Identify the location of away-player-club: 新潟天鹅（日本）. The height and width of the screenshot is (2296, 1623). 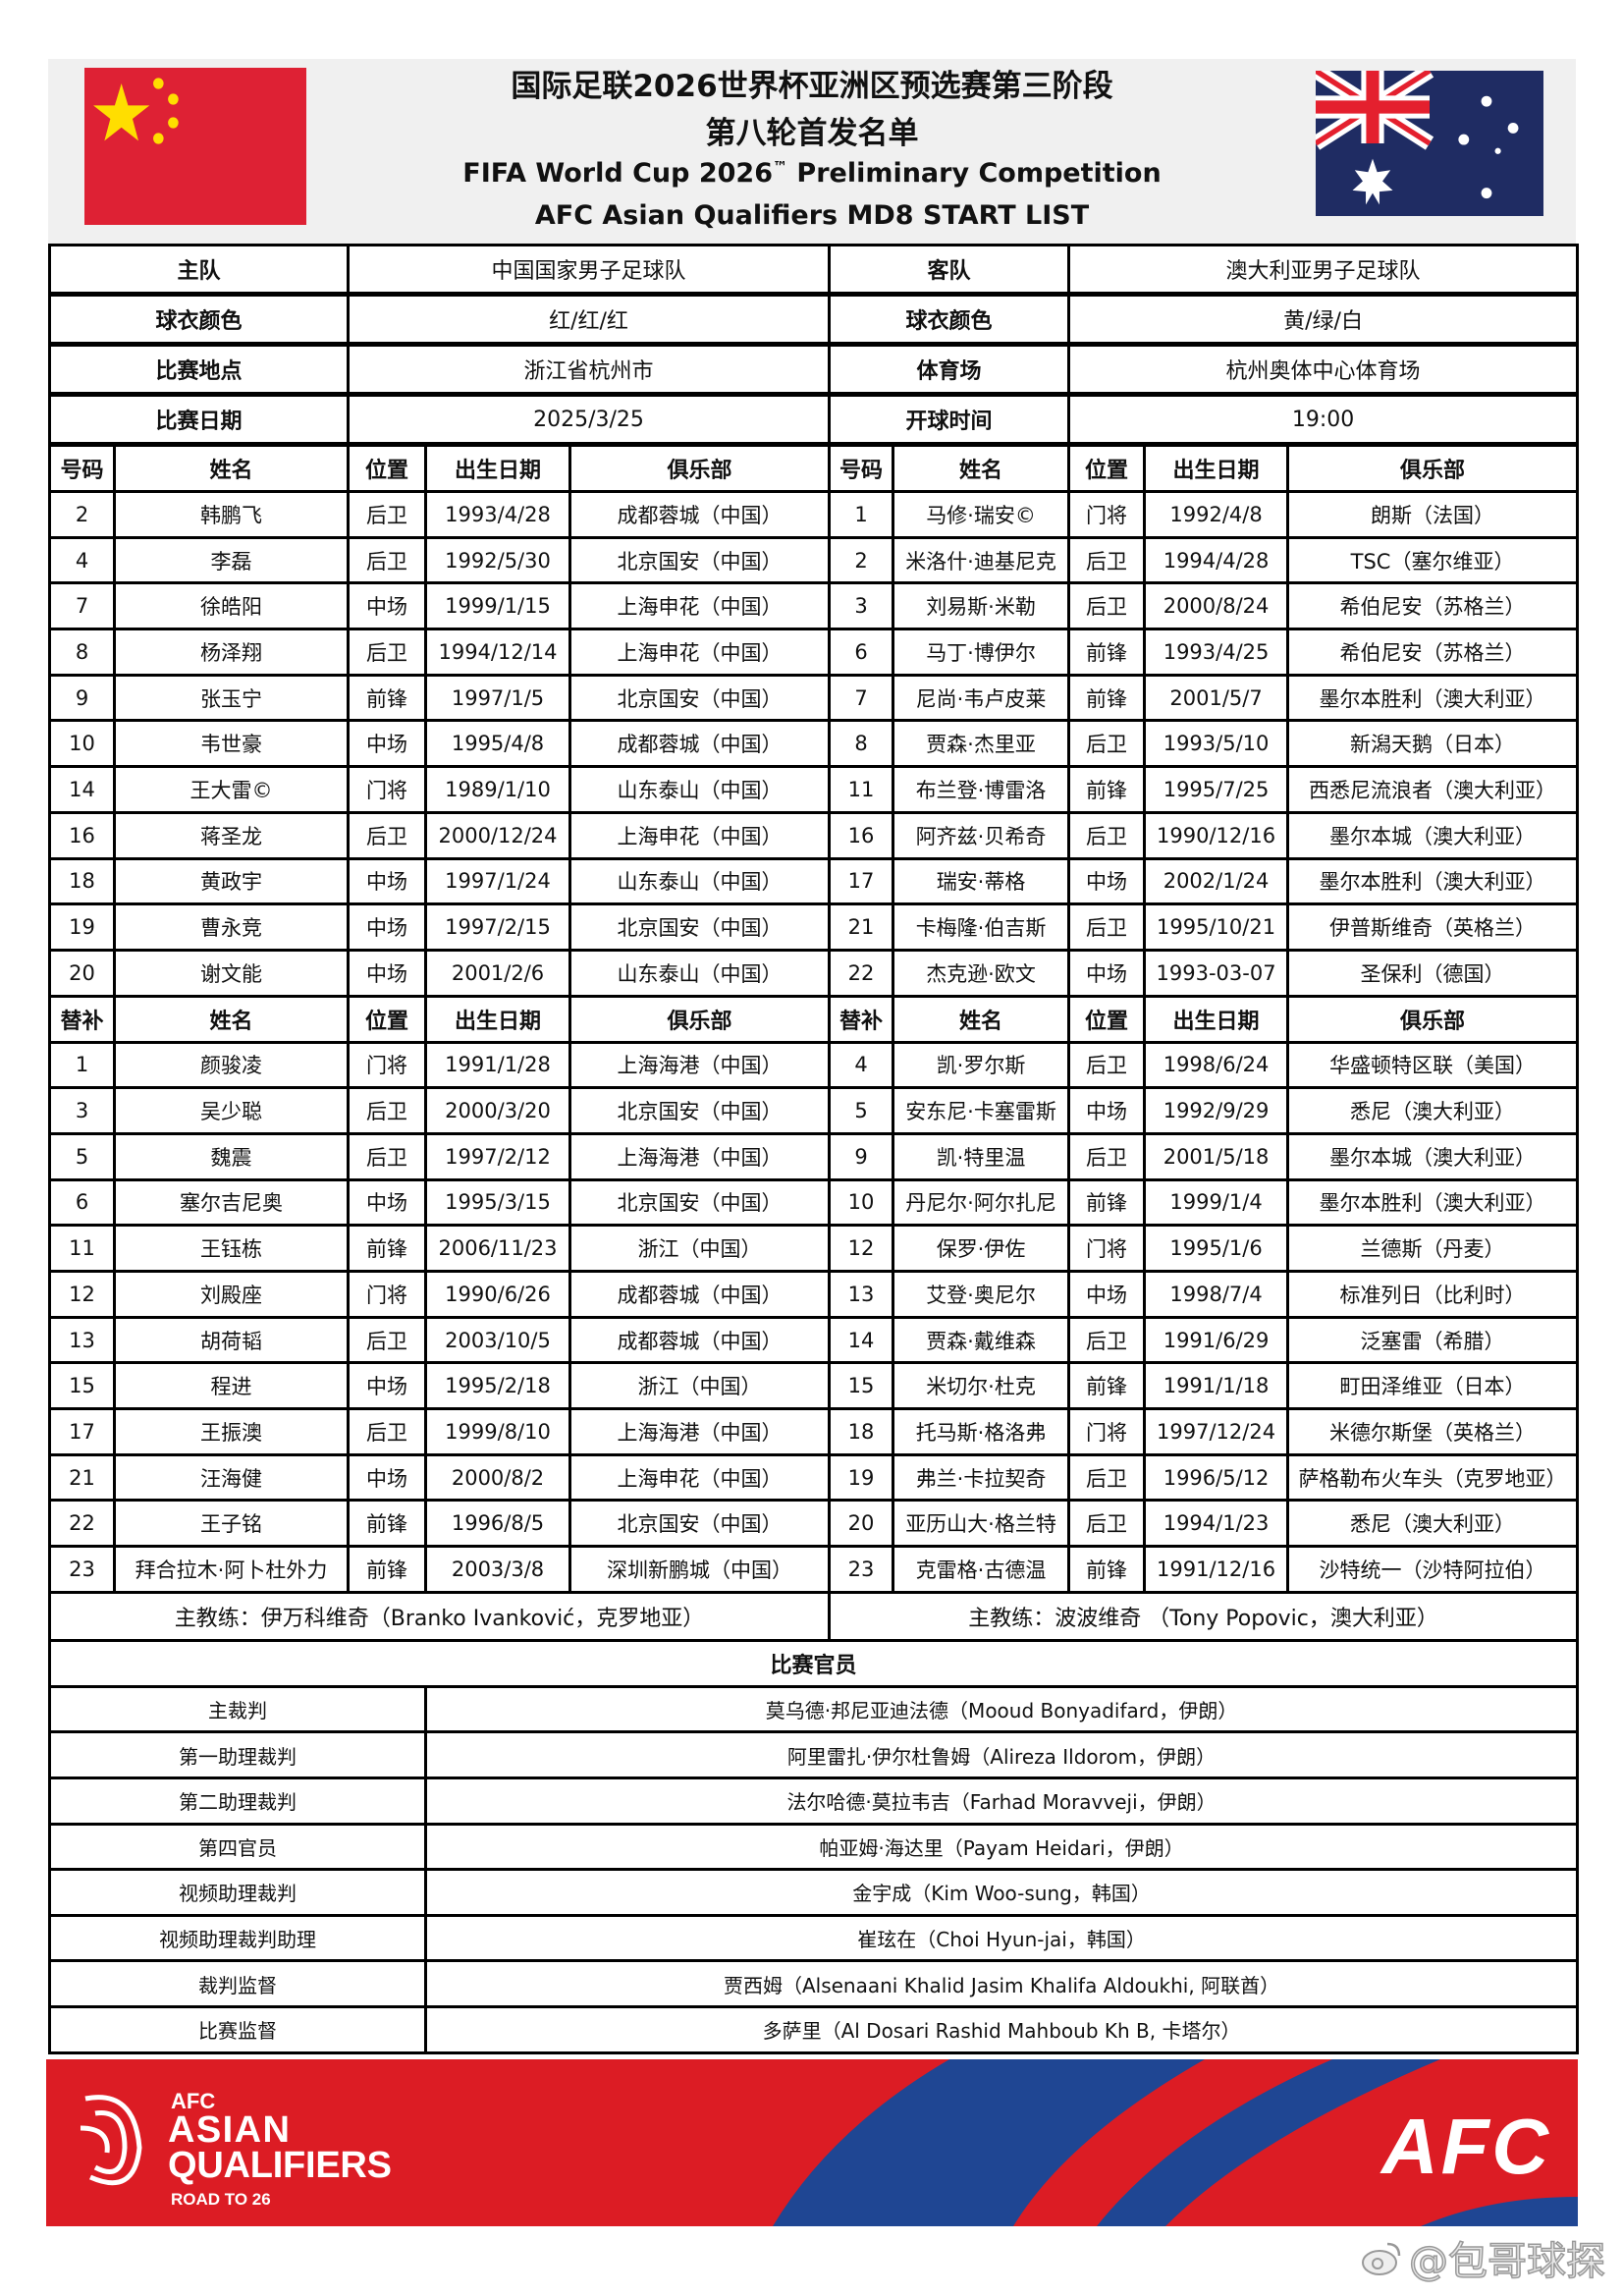
(1433, 744).